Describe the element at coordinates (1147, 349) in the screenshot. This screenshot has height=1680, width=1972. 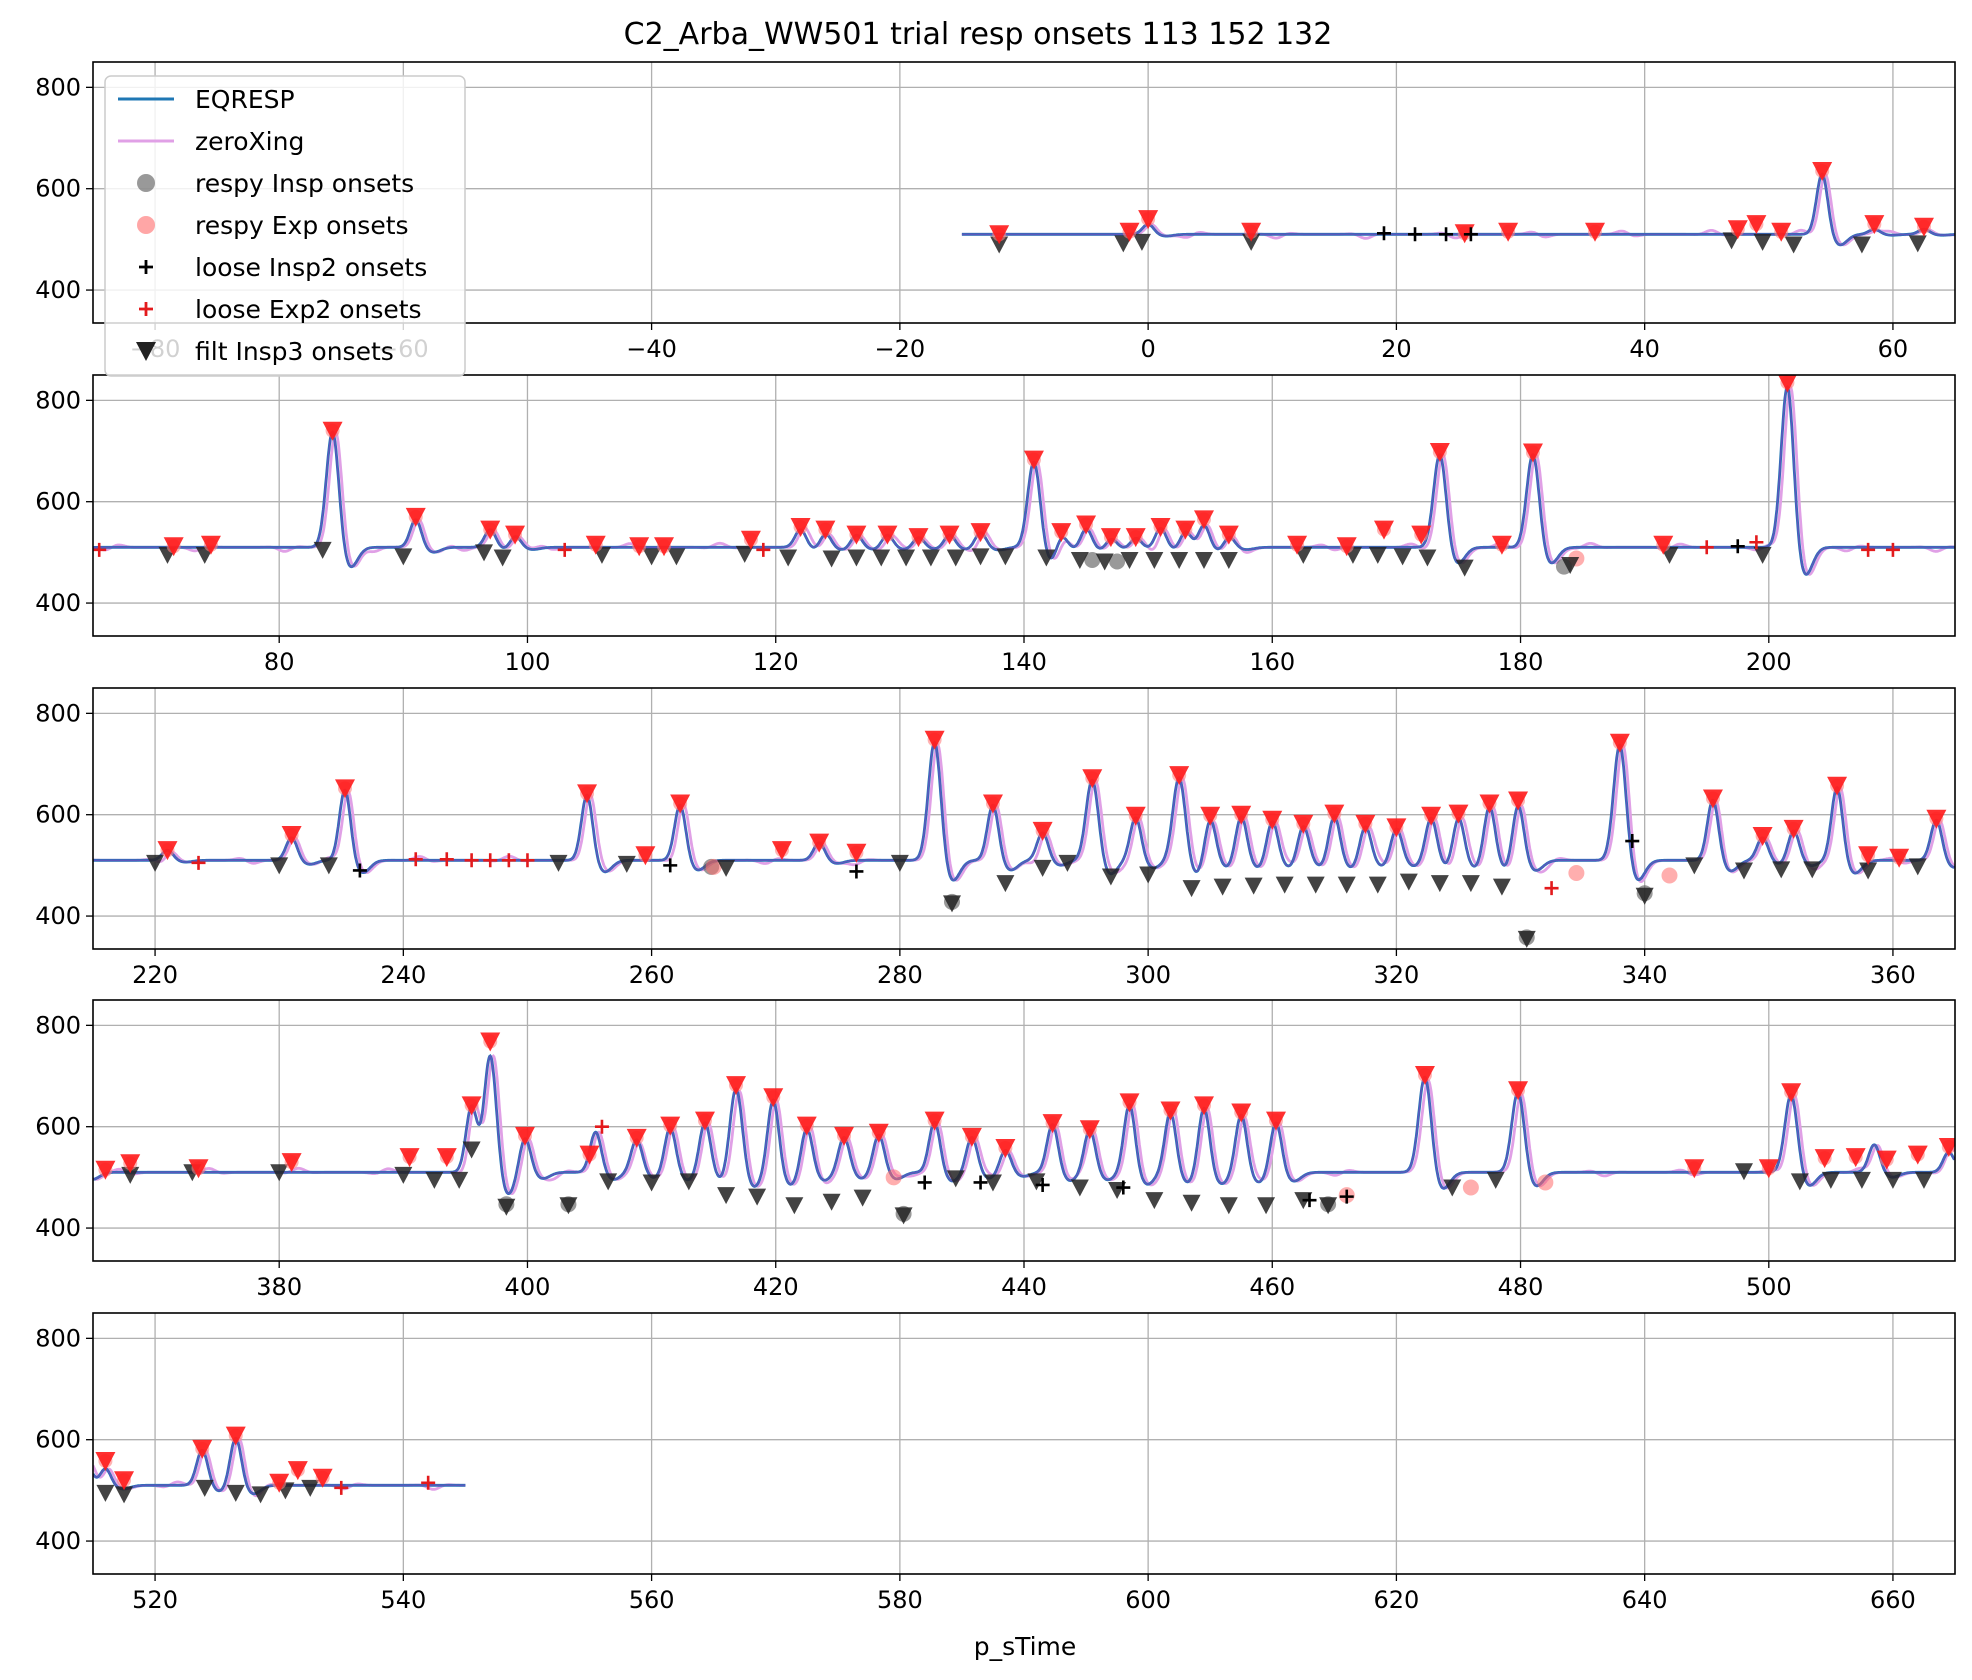
I see `x-tick-label: 0` at that location.